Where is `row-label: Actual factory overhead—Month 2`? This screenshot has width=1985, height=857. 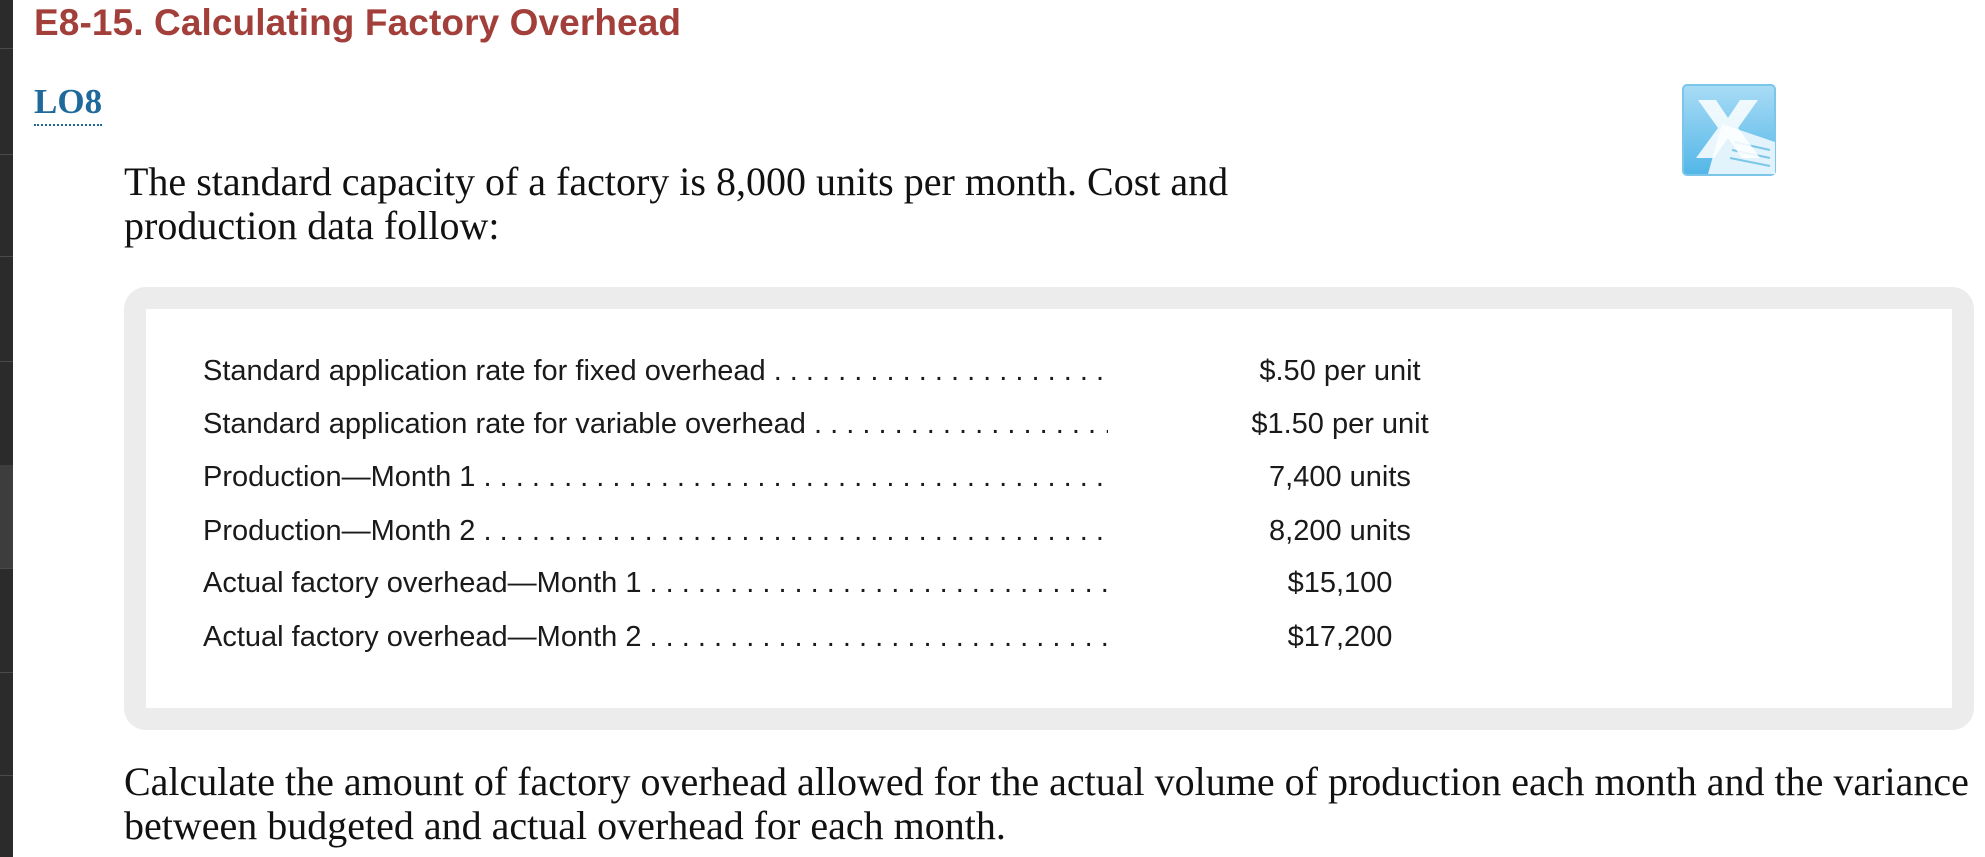 row-label: Actual factory overhead—Month 2 is located at coordinates (655, 637).